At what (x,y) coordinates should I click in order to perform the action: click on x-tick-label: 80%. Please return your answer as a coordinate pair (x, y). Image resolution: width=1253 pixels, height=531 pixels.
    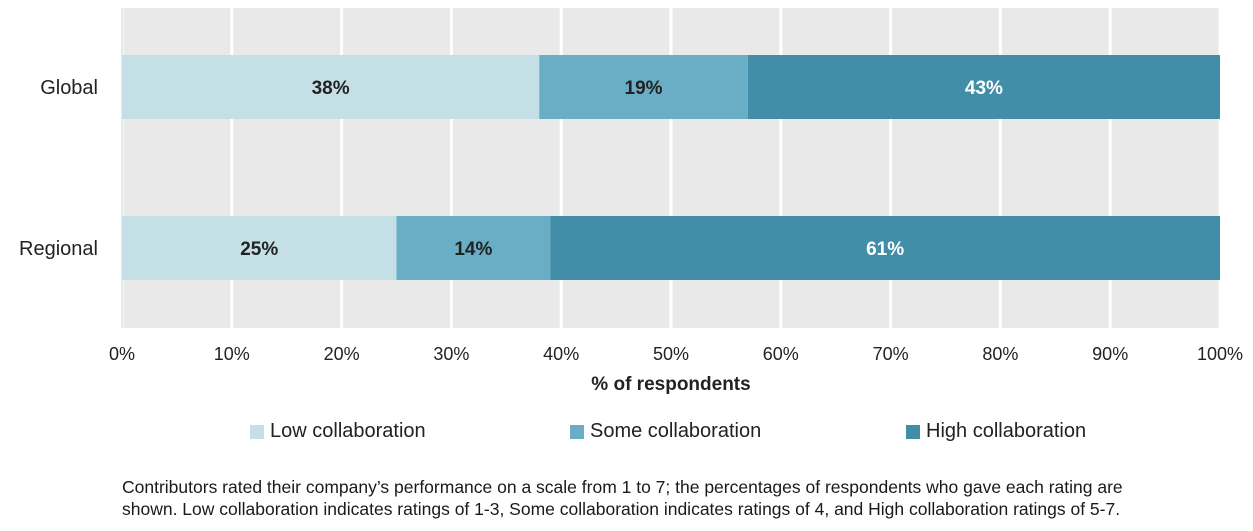
    Looking at the image, I should click on (1000, 354).